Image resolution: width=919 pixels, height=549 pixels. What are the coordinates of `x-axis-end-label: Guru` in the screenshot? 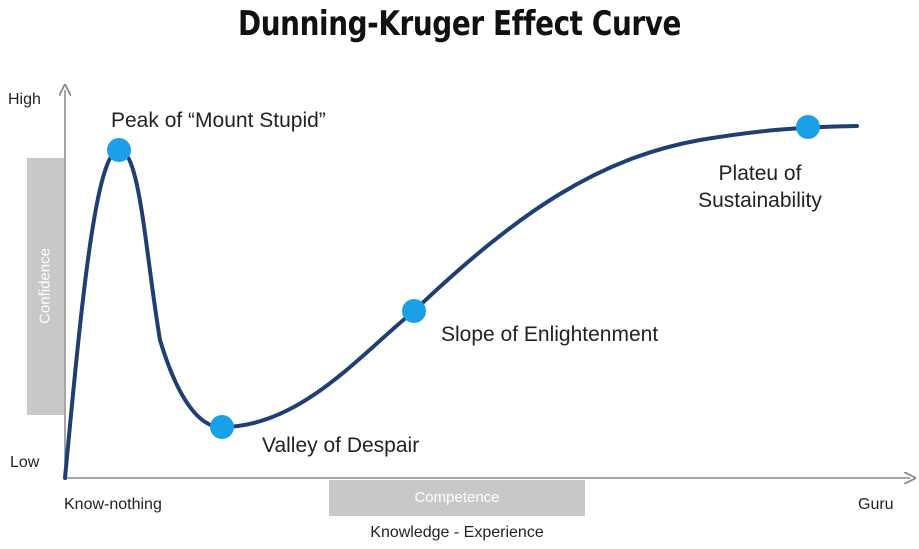 It's located at (876, 504).